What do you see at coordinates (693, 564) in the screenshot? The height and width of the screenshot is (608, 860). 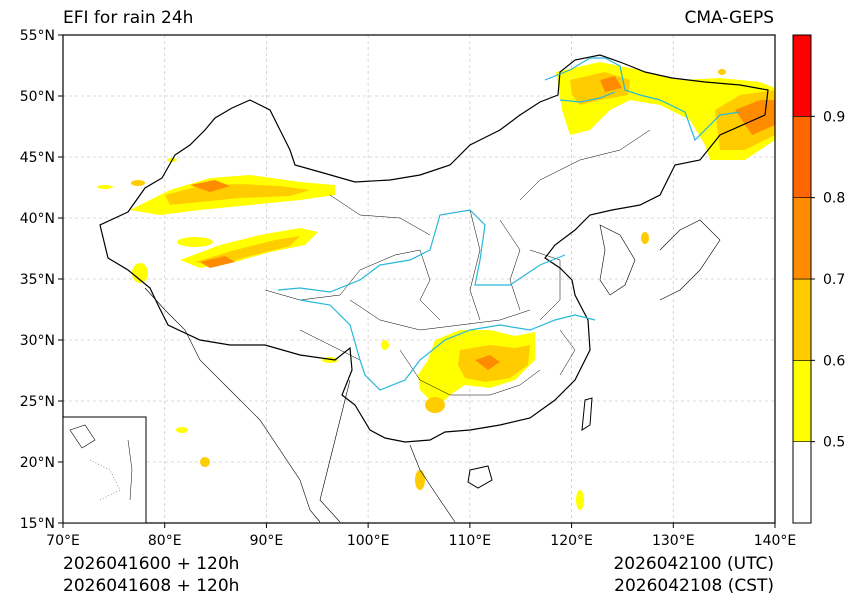 I see `valid-time-utc: 2026042100 (UTC)` at bounding box center [693, 564].